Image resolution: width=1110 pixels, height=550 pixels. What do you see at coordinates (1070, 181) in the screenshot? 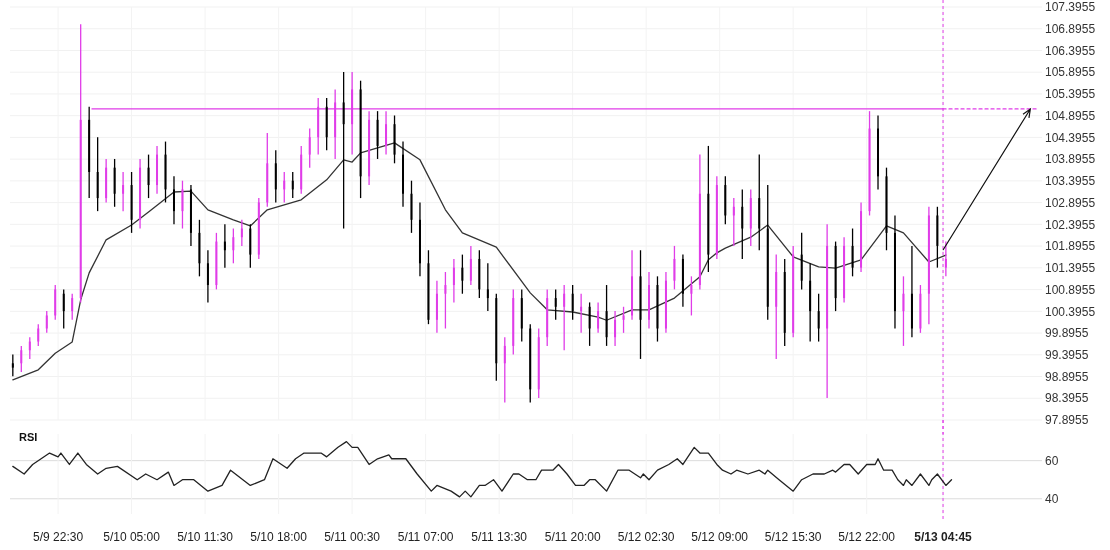
I see `y-tick-label: 103.3955` at bounding box center [1070, 181].